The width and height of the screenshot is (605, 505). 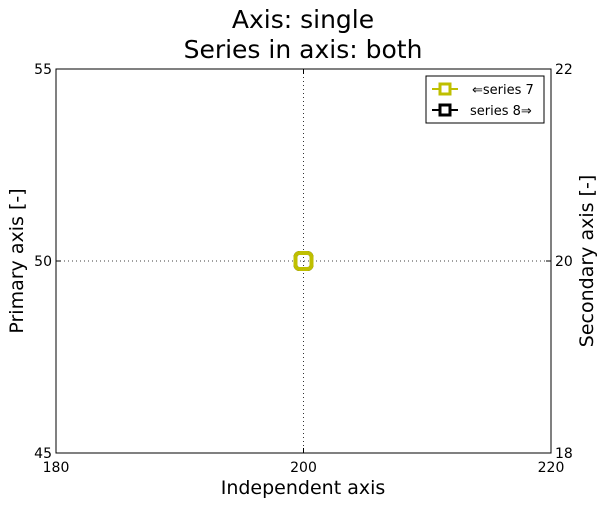 I want to click on y-tick-label: 55, so click(x=43, y=70).